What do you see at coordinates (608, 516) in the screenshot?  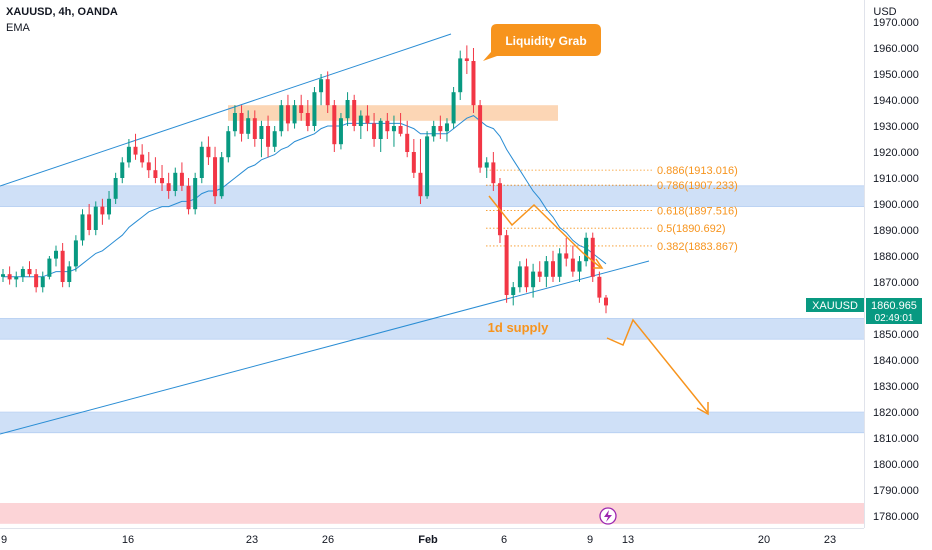 I see `lightning-icon` at bounding box center [608, 516].